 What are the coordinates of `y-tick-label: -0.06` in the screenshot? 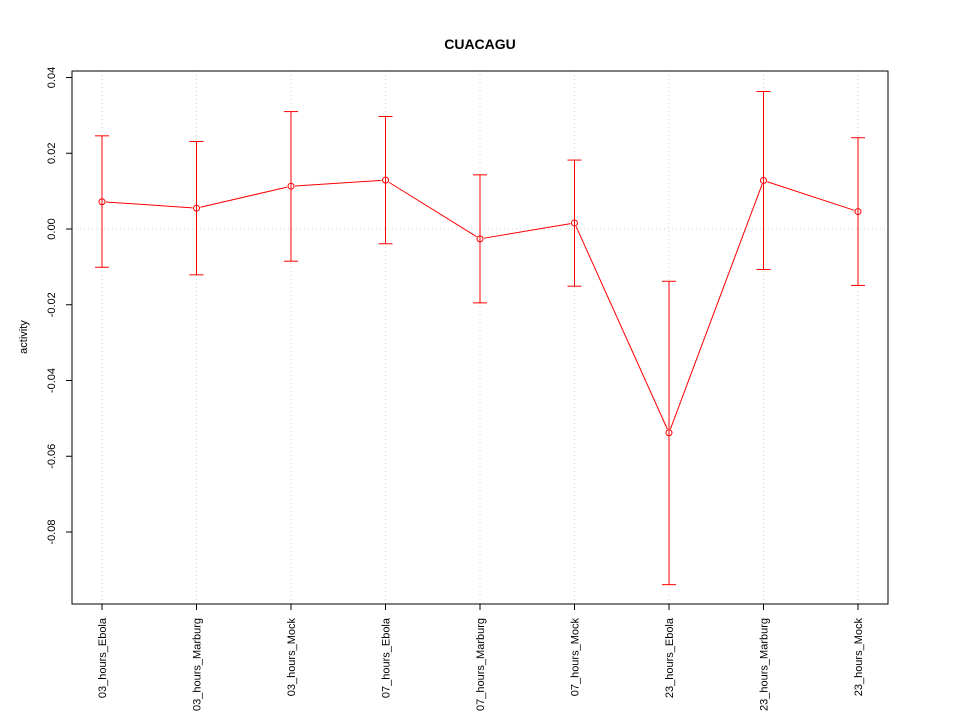 It's located at (52, 456).